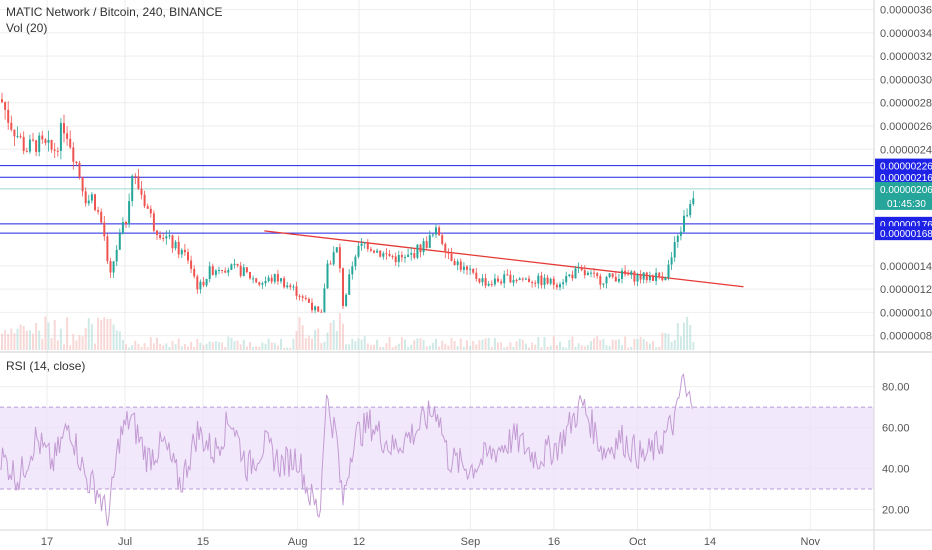  I want to click on volume-indicator-label: Vol (20), so click(26, 28).